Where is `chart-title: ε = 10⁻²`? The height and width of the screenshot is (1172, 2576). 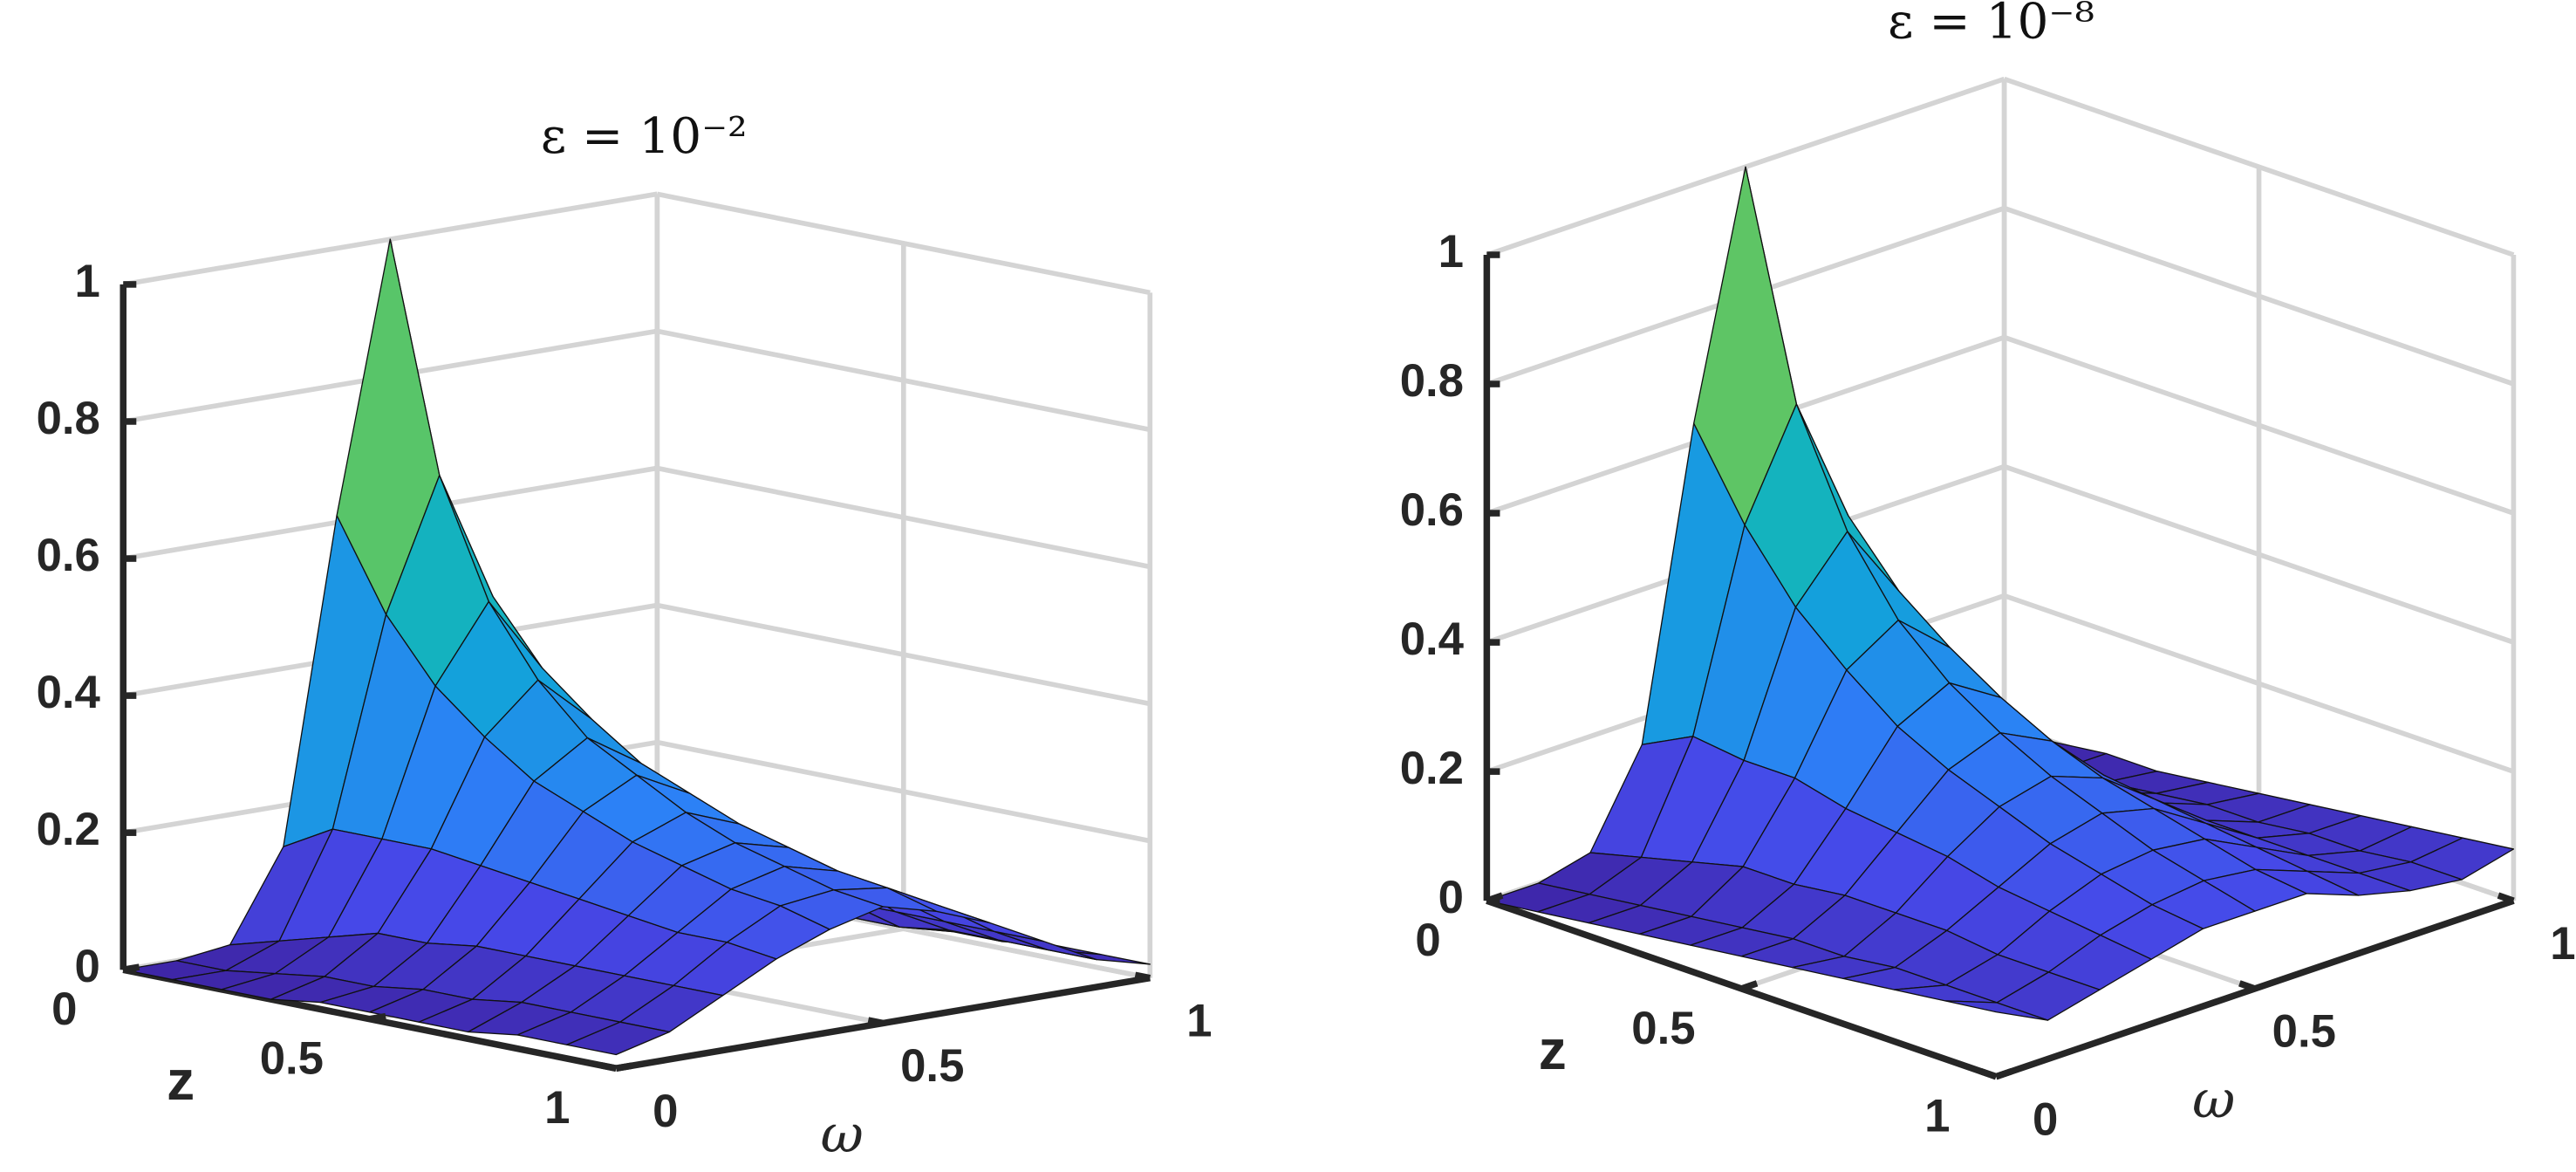 chart-title: ε = 10⁻² is located at coordinates (644, 136).